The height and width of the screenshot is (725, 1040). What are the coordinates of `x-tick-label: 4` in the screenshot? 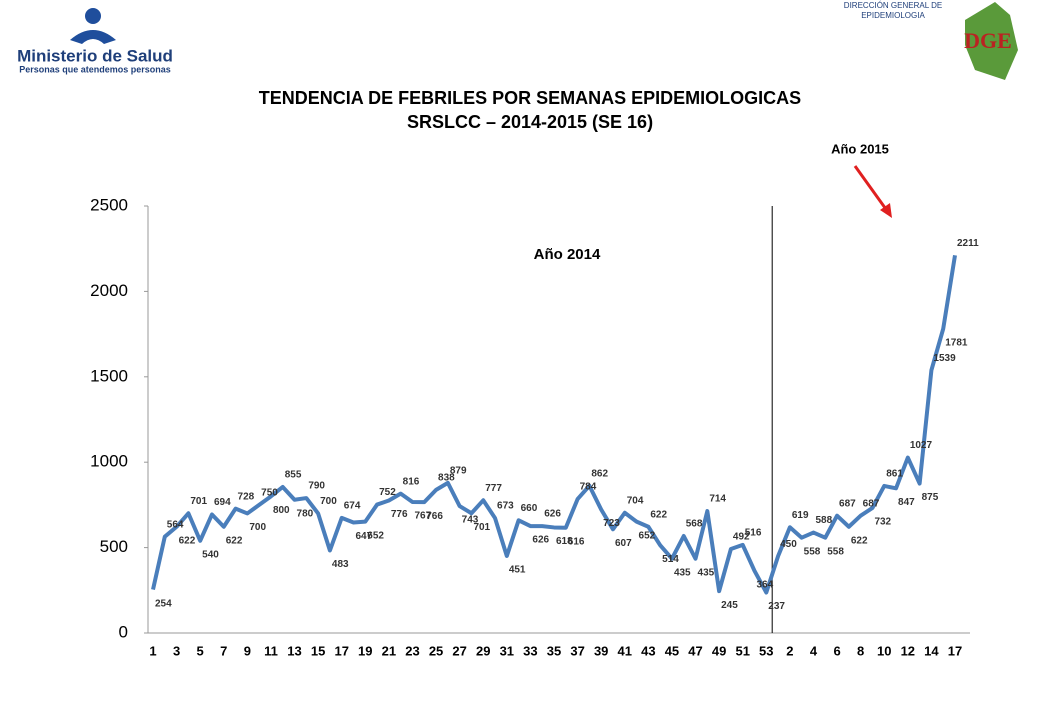 It's located at (814, 650).